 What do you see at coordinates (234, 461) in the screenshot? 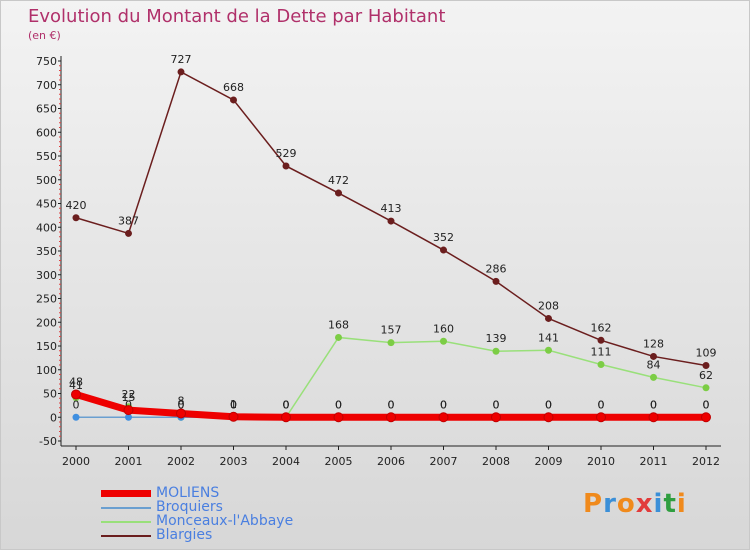
I see `x-tick-label: 2003` at bounding box center [234, 461].